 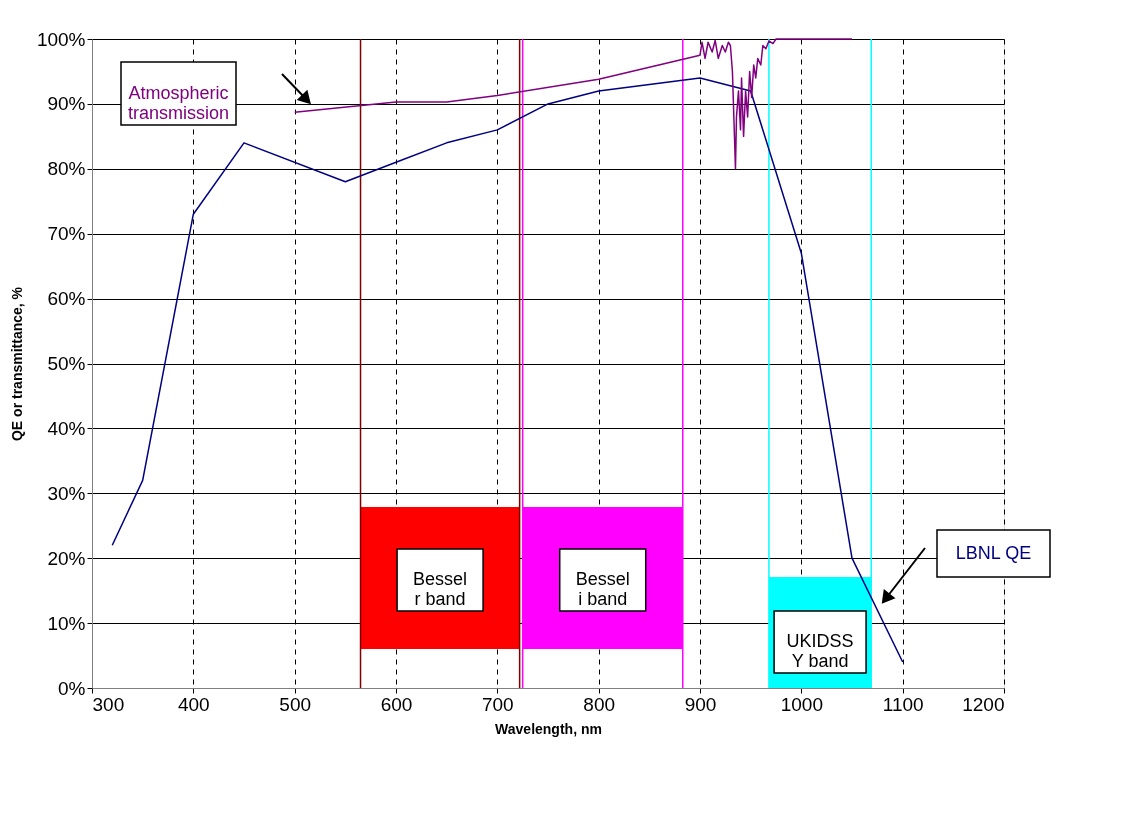 I want to click on x-tick-label: 800, so click(x=599, y=704).